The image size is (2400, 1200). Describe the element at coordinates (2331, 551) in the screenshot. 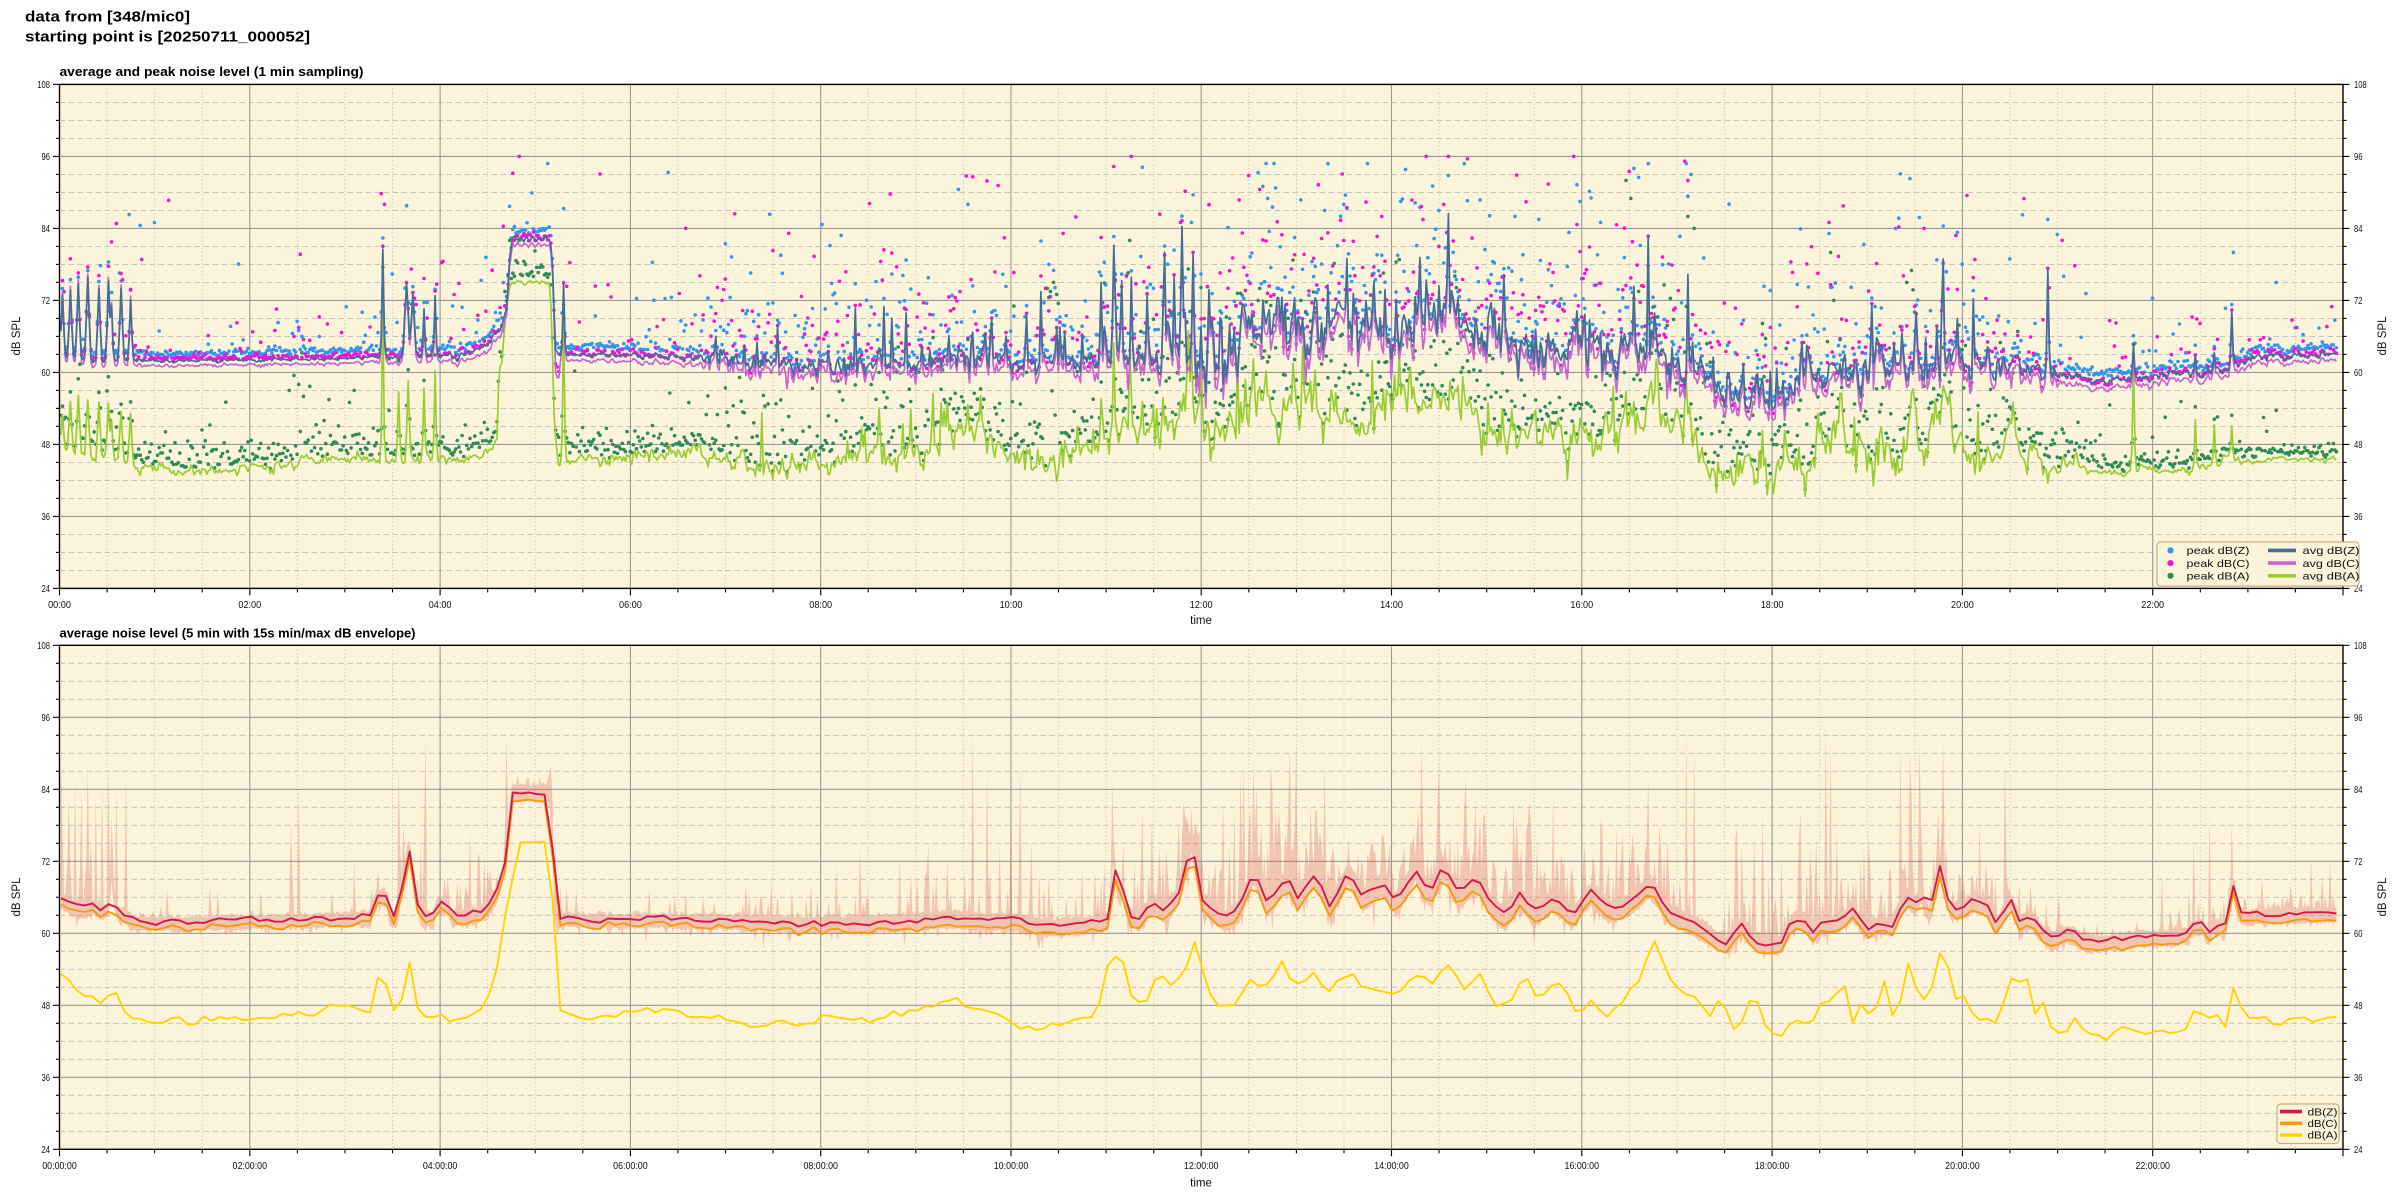

I see `svg-text: avg dB(Z)` at that location.